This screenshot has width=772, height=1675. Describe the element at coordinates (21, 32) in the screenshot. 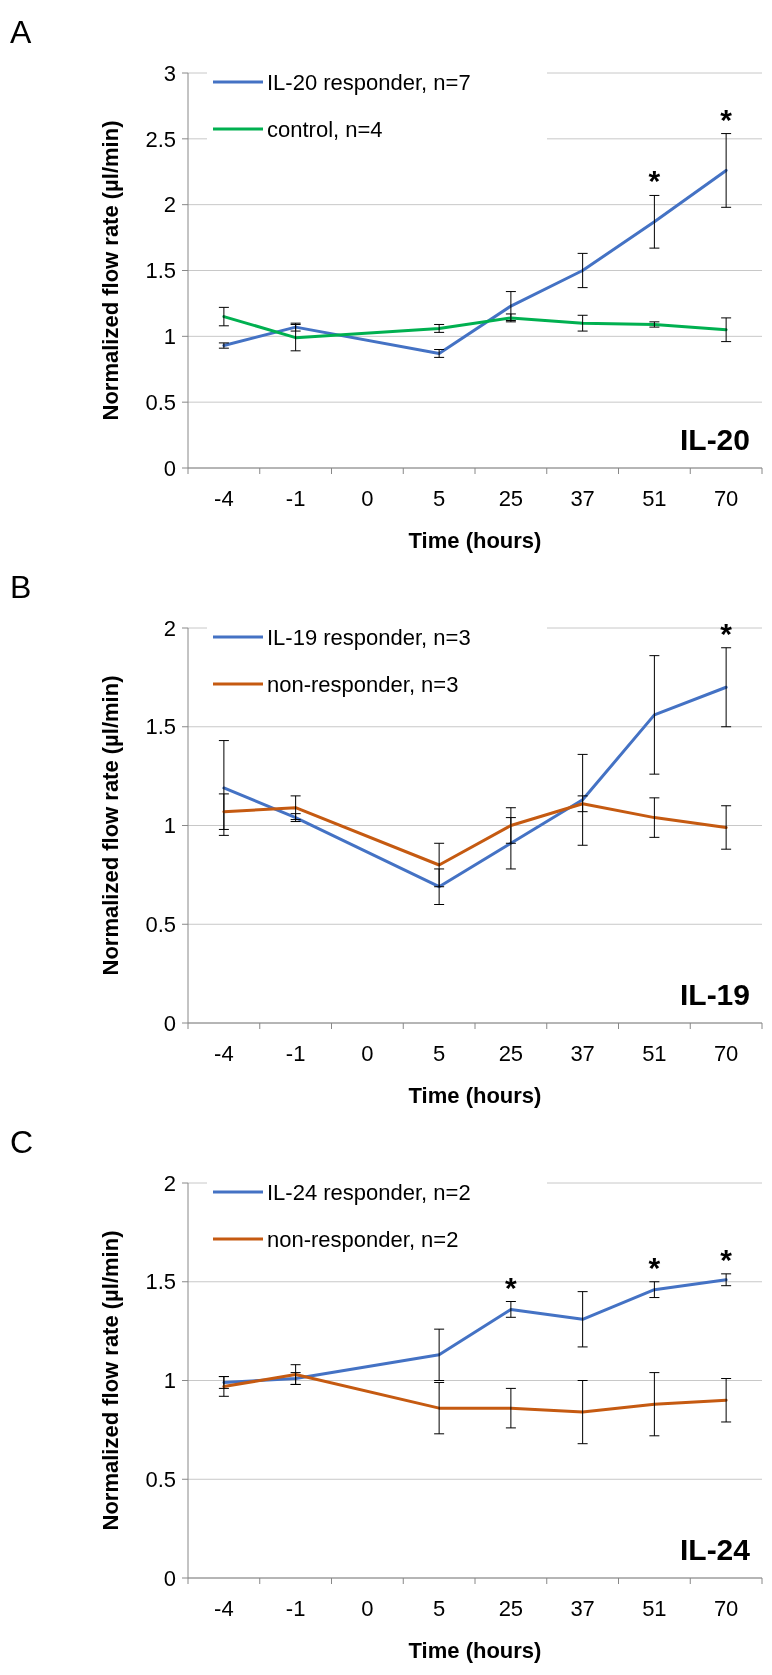

I see `chart-title: A` at that location.